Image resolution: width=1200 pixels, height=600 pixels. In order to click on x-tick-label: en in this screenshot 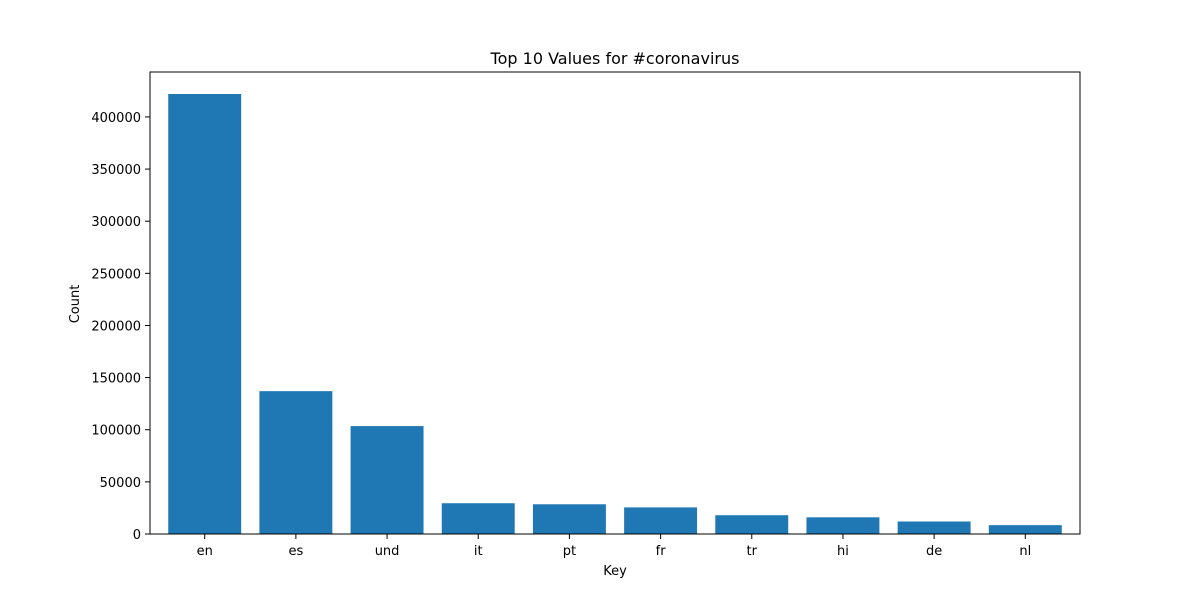, I will do `click(205, 551)`.